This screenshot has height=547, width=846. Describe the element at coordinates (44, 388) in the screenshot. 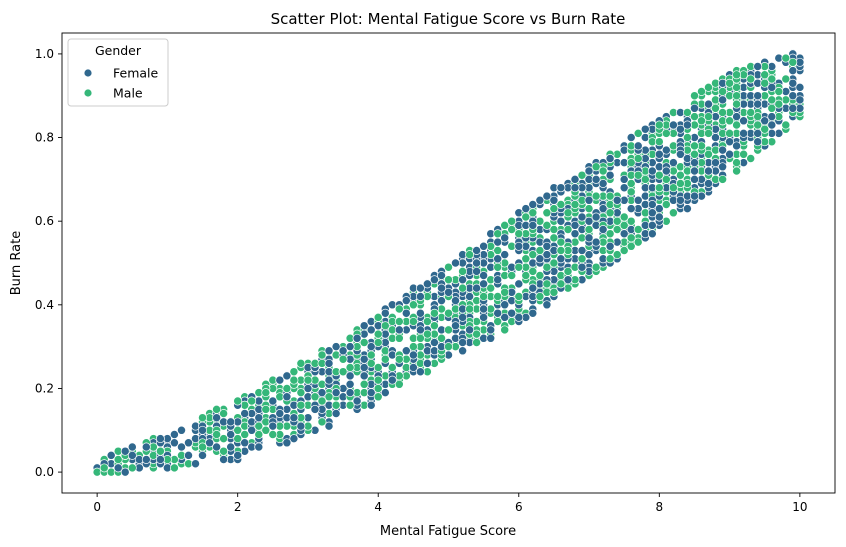

I see `y-tick-label: 0.2` at that location.